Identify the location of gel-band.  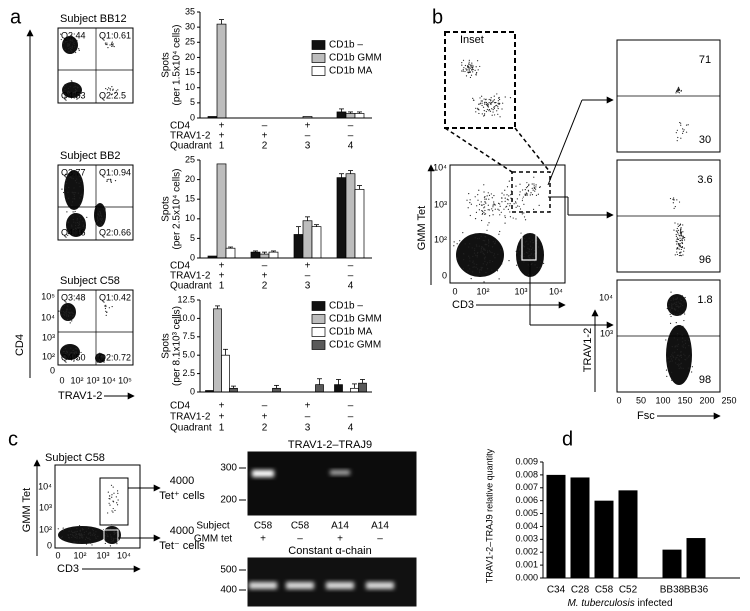
(263, 473).